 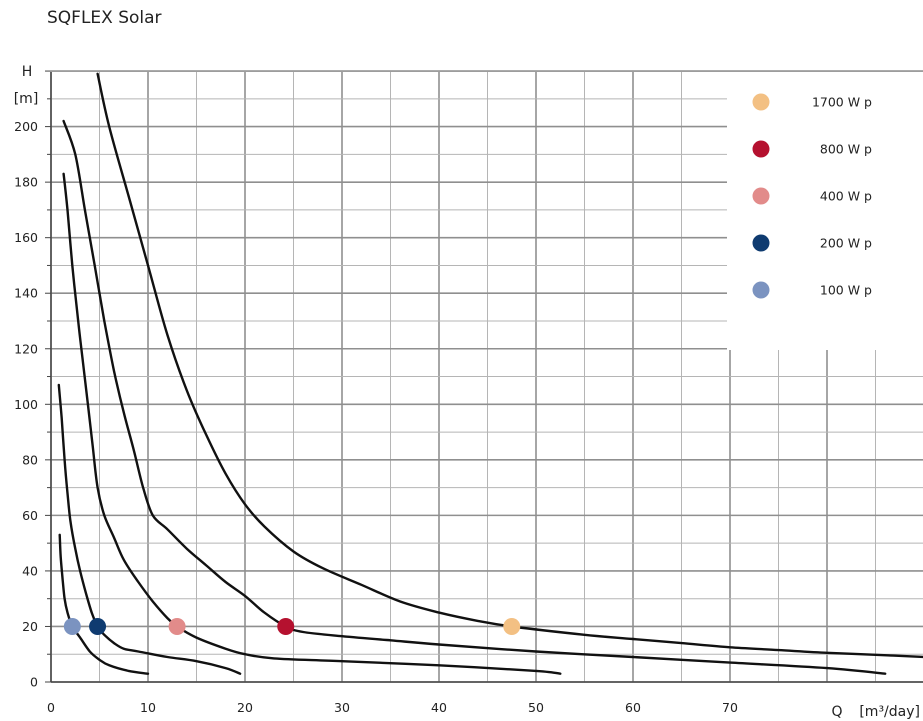 I want to click on markers, so click(x=292, y=626).